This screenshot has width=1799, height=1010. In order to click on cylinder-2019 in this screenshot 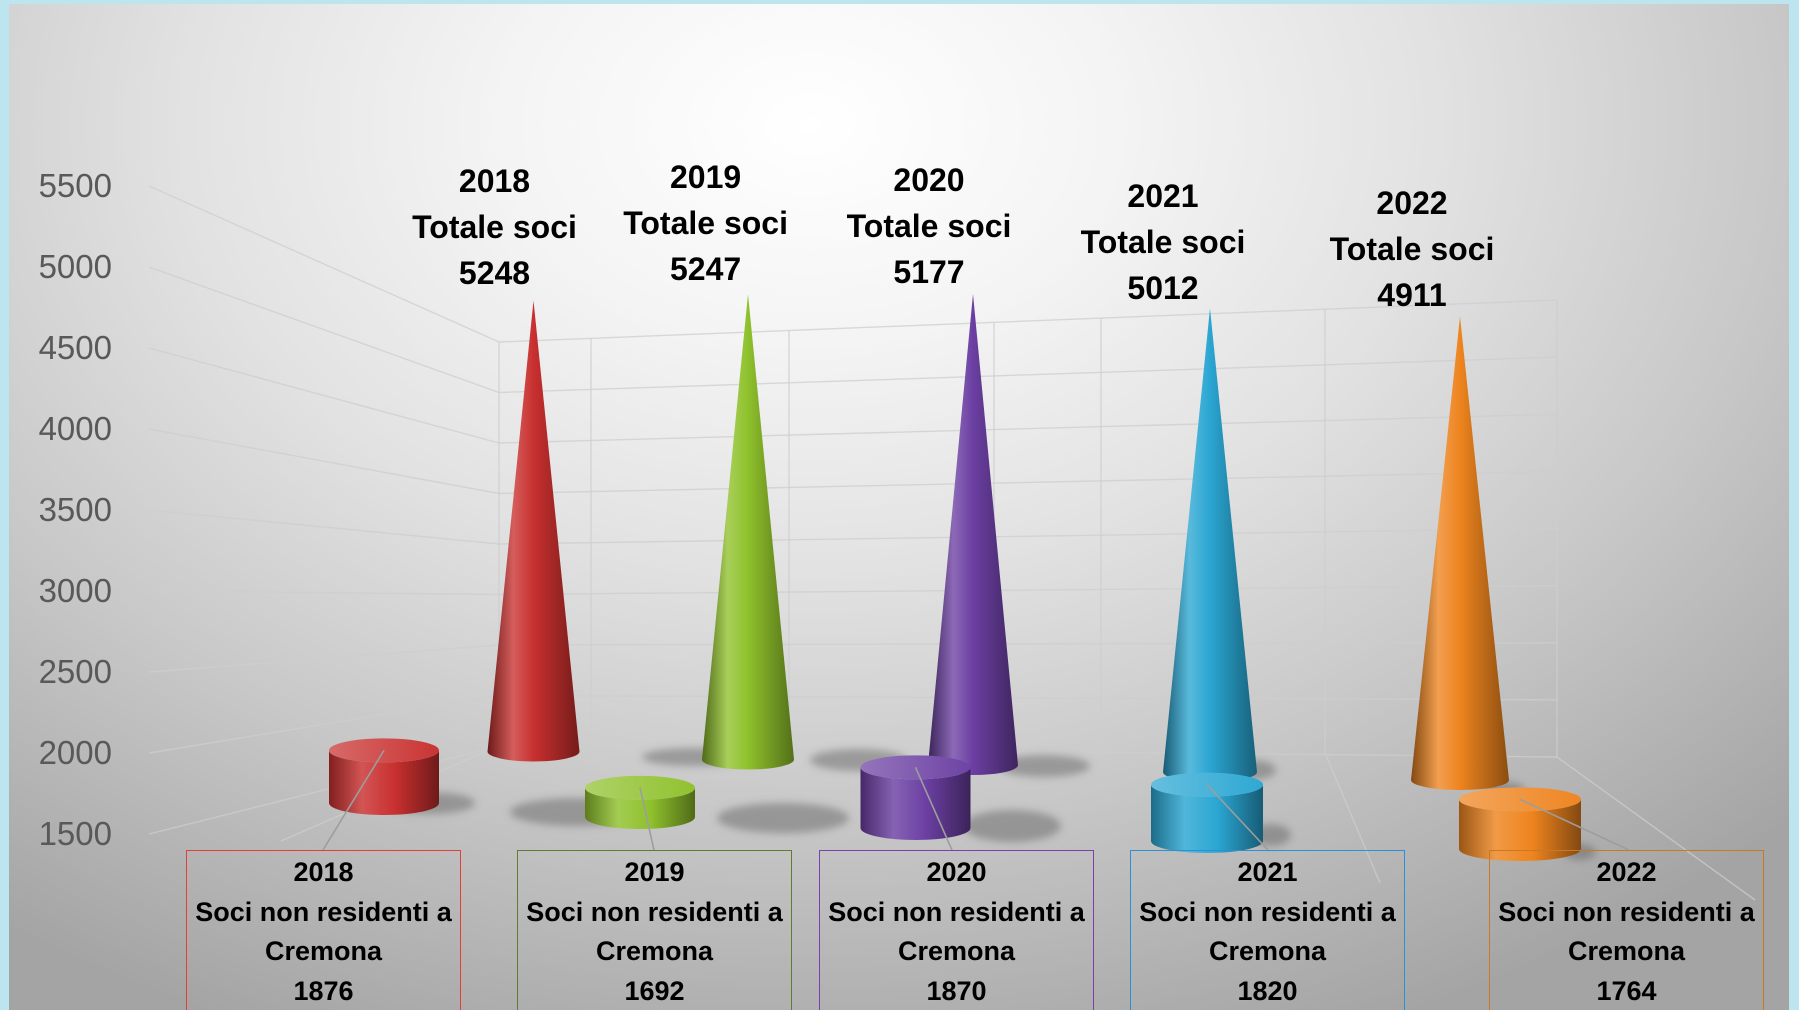, I will do `click(640, 802)`.